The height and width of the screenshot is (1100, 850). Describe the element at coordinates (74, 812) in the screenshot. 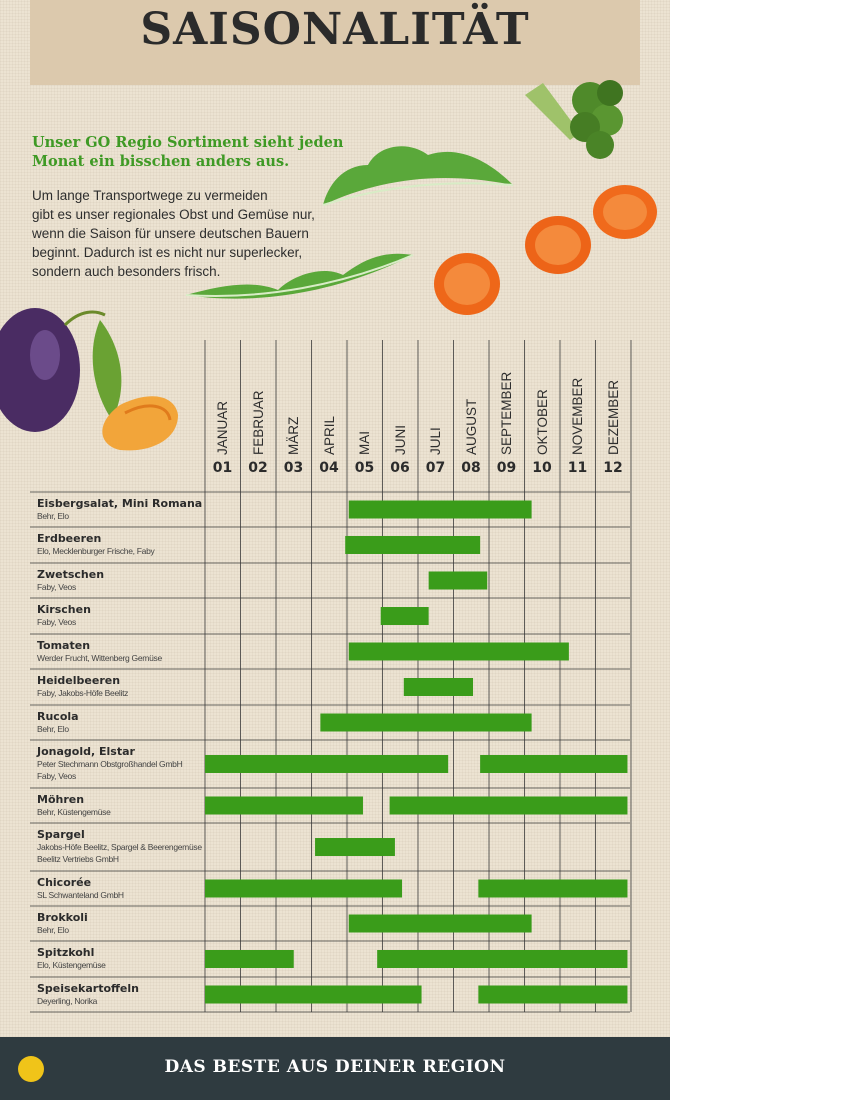

I see `supplier-text: Behr, Küstengemüse` at that location.